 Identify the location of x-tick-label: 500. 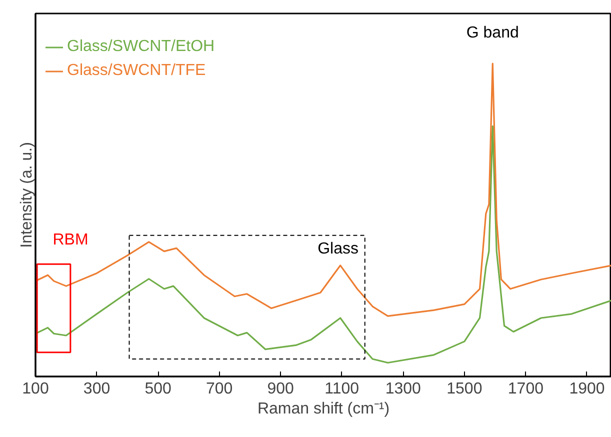
(158, 389).